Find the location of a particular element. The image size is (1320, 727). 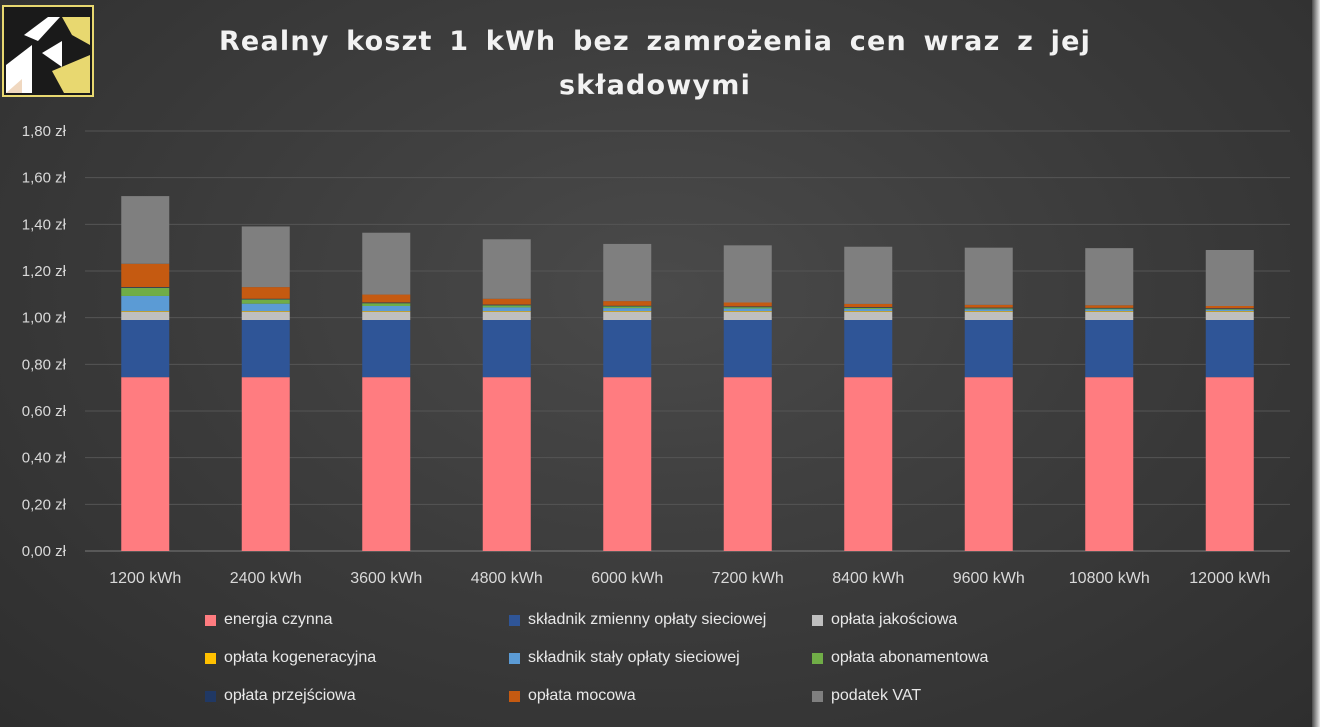

legend-label: składnik stały opłaty sieciowej is located at coordinates (634, 657).